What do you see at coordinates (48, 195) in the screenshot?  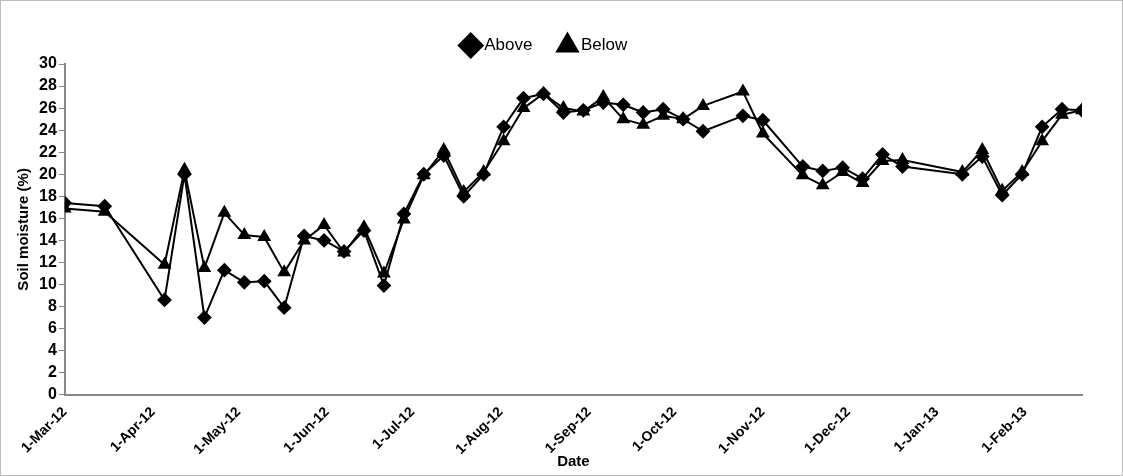 I see `y-tick-label: 18` at bounding box center [48, 195].